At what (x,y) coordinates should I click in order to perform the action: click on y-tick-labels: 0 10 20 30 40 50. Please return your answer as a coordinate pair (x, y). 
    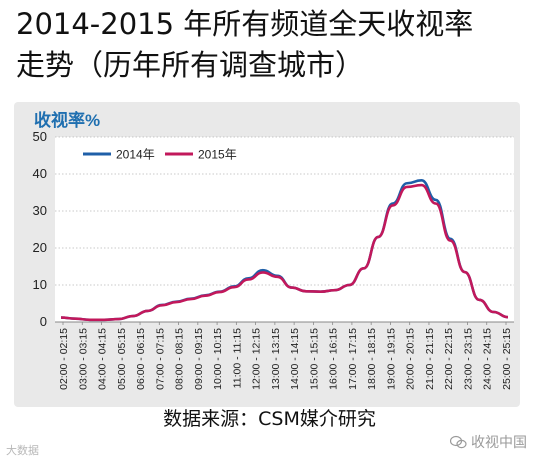
    Looking at the image, I should click on (40, 229).